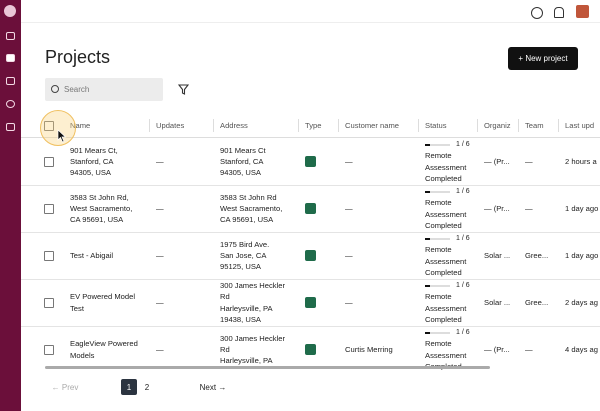 This screenshot has height=411, width=600. What do you see at coordinates (147, 387) in the screenshot?
I see `page-button: 2` at bounding box center [147, 387].